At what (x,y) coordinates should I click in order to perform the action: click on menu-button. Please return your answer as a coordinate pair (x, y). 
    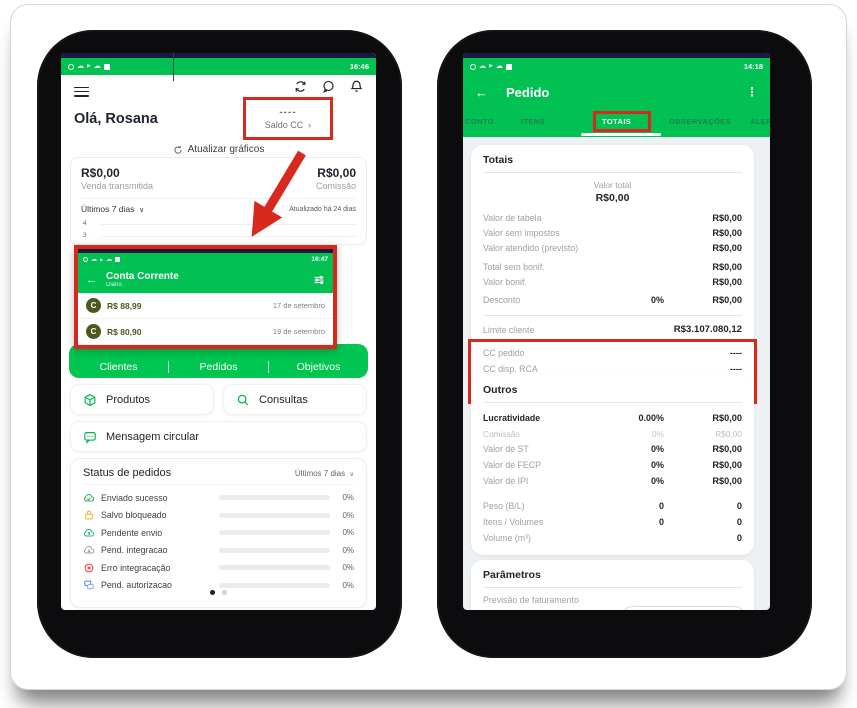
    Looking at the image, I should click on (81, 91).